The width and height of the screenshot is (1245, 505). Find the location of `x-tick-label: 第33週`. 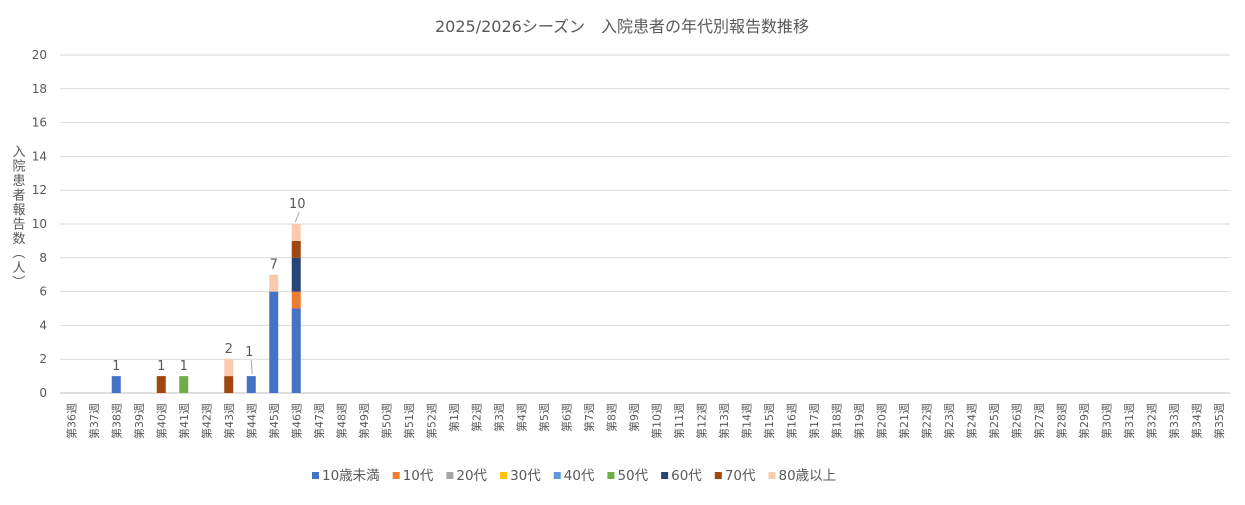

x-tick-label: 第33週 is located at coordinates (1174, 421).